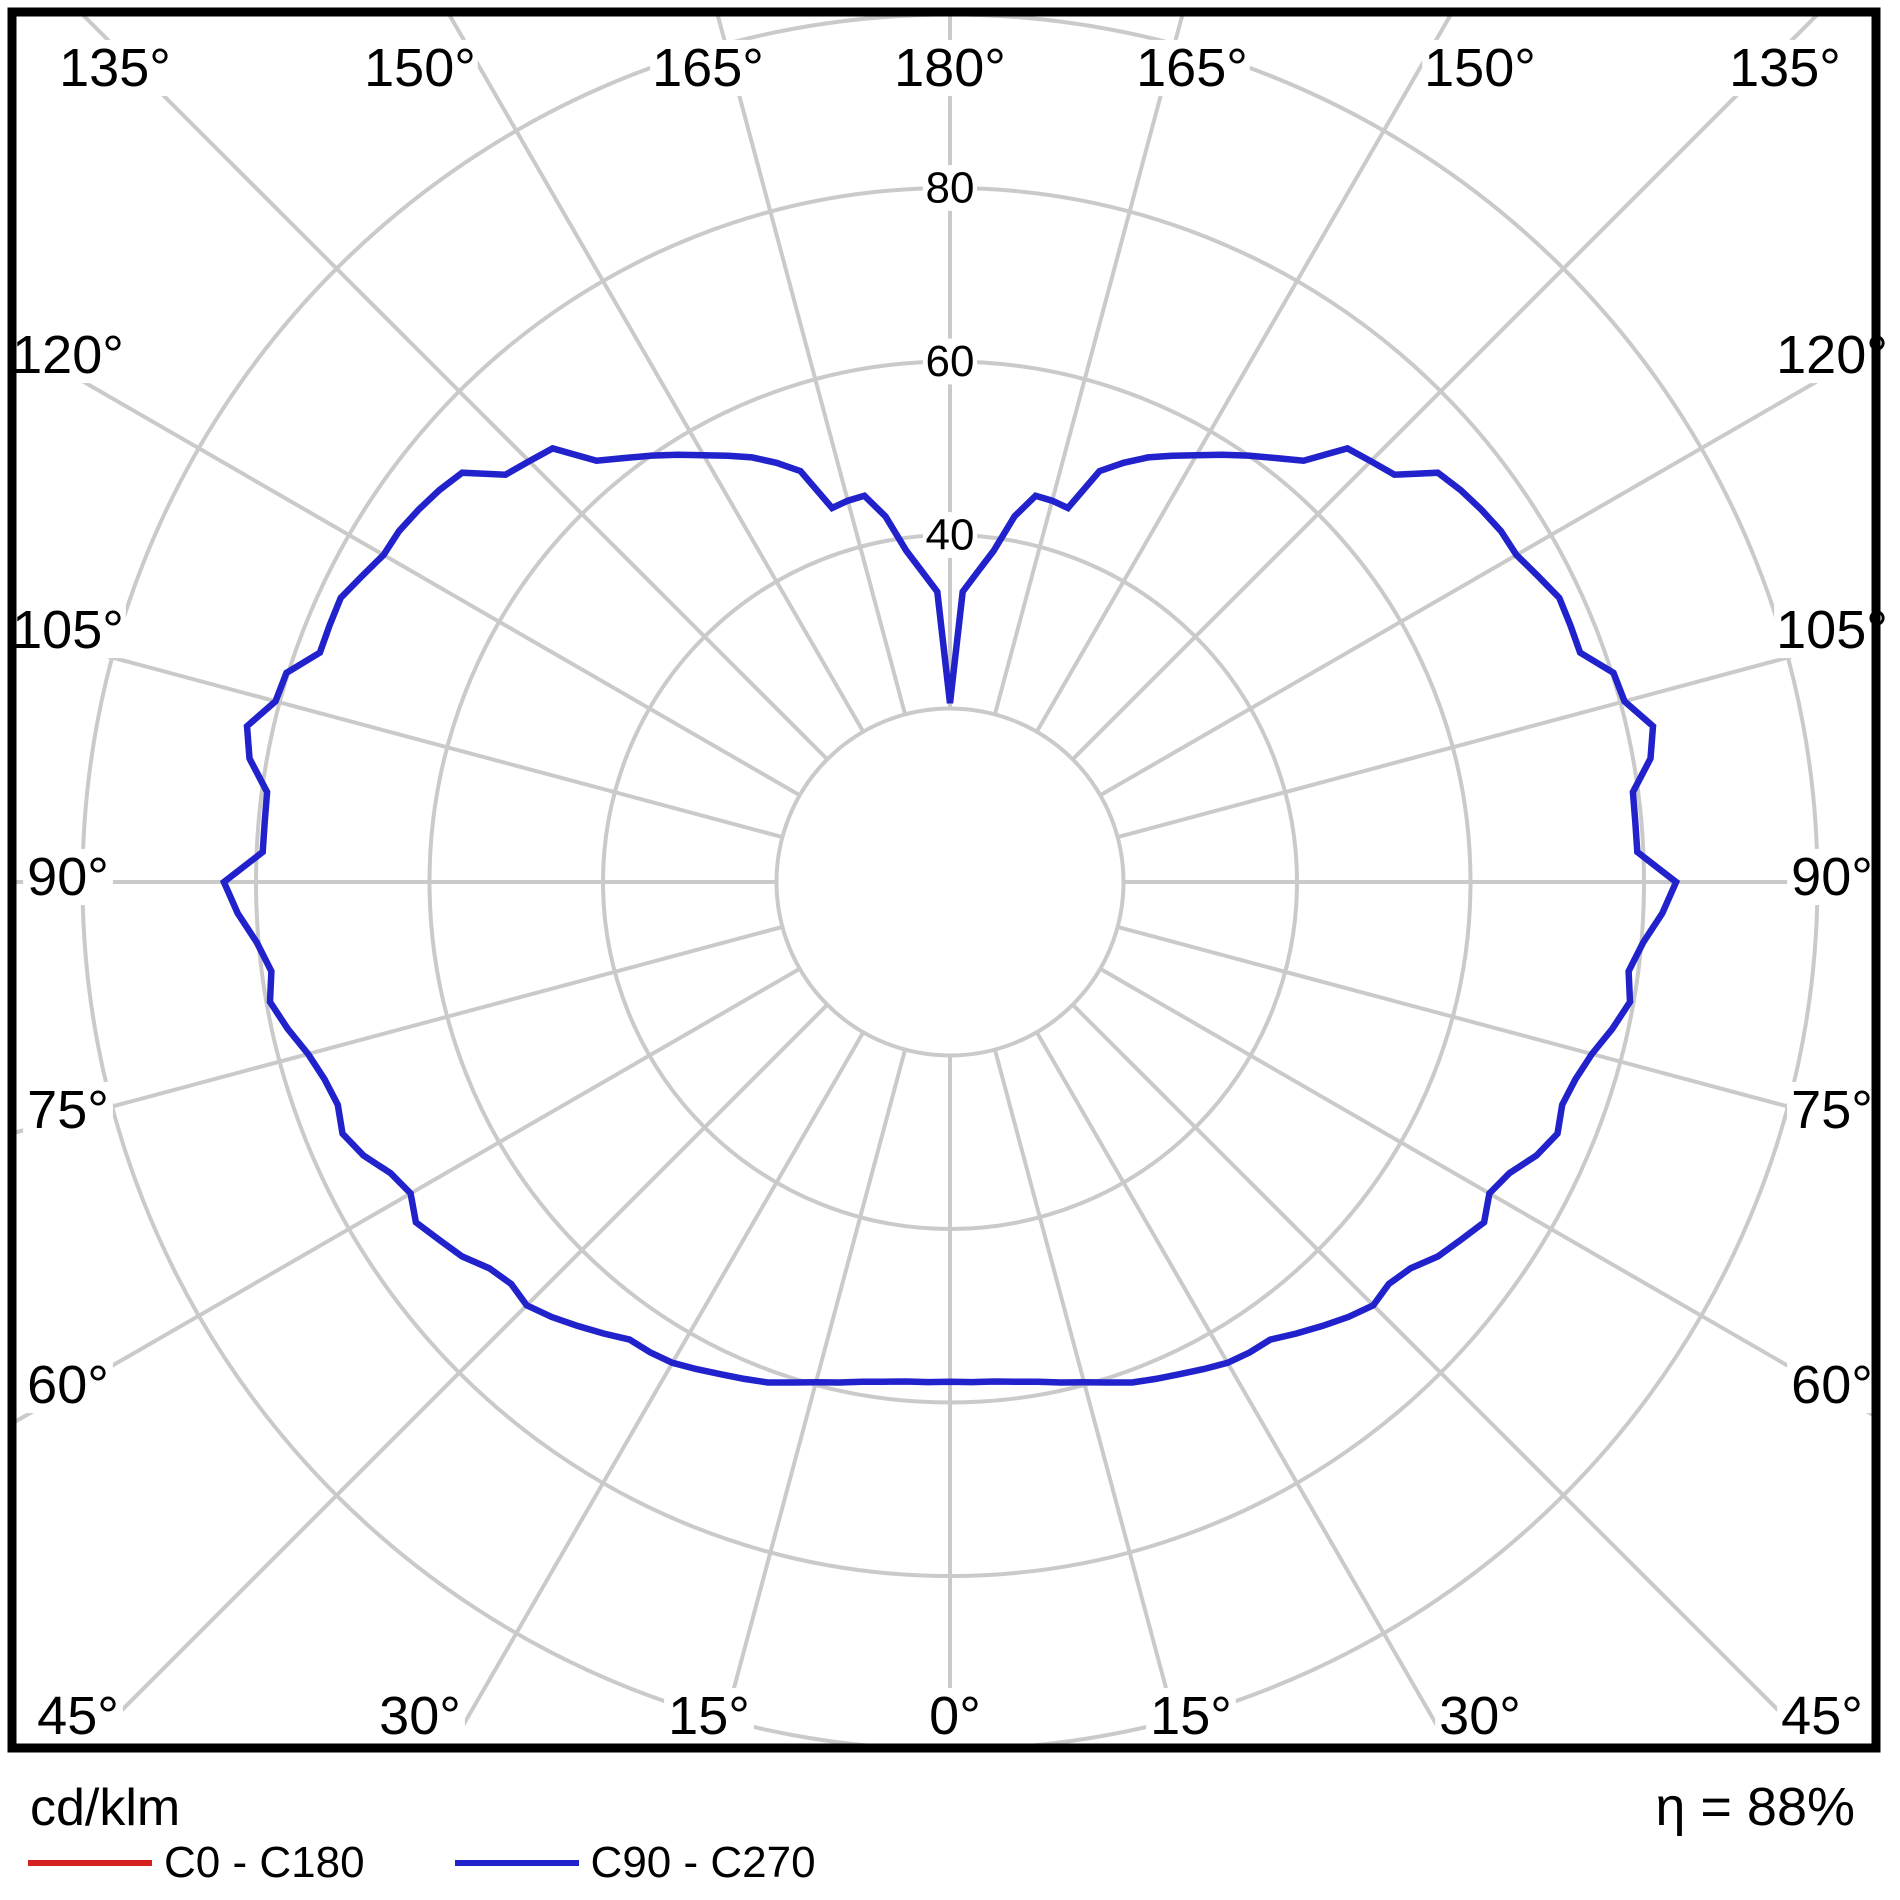 This screenshot has width=1900, height=1900. Describe the element at coordinates (950, 361) in the screenshot. I see `radial-tick-label: 60` at that location.